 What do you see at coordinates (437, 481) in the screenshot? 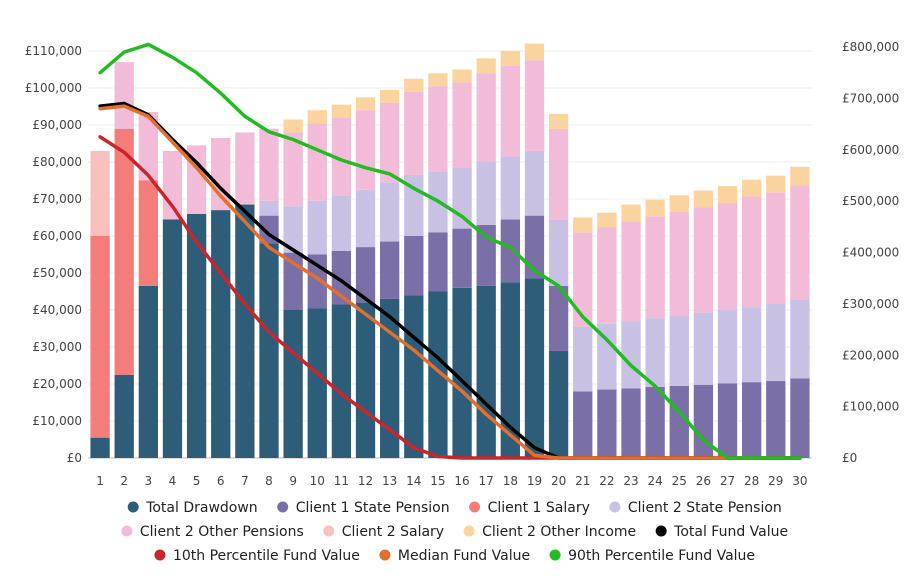
I see `x-tick-label: 15` at bounding box center [437, 481].